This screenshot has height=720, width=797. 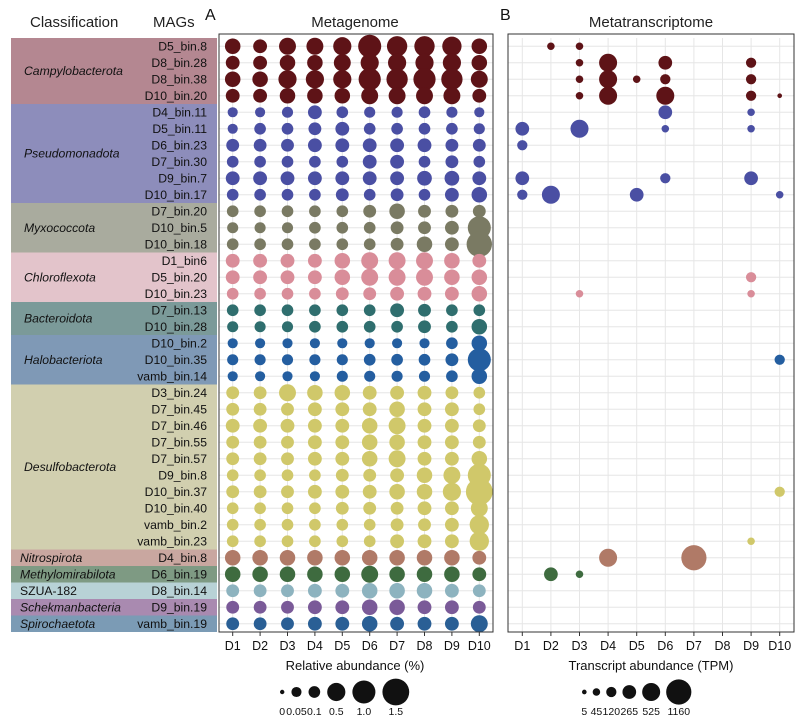 What do you see at coordinates (287, 62) in the screenshot?
I see `bubble-metagenome-D8_bin.28-D3` at bounding box center [287, 62].